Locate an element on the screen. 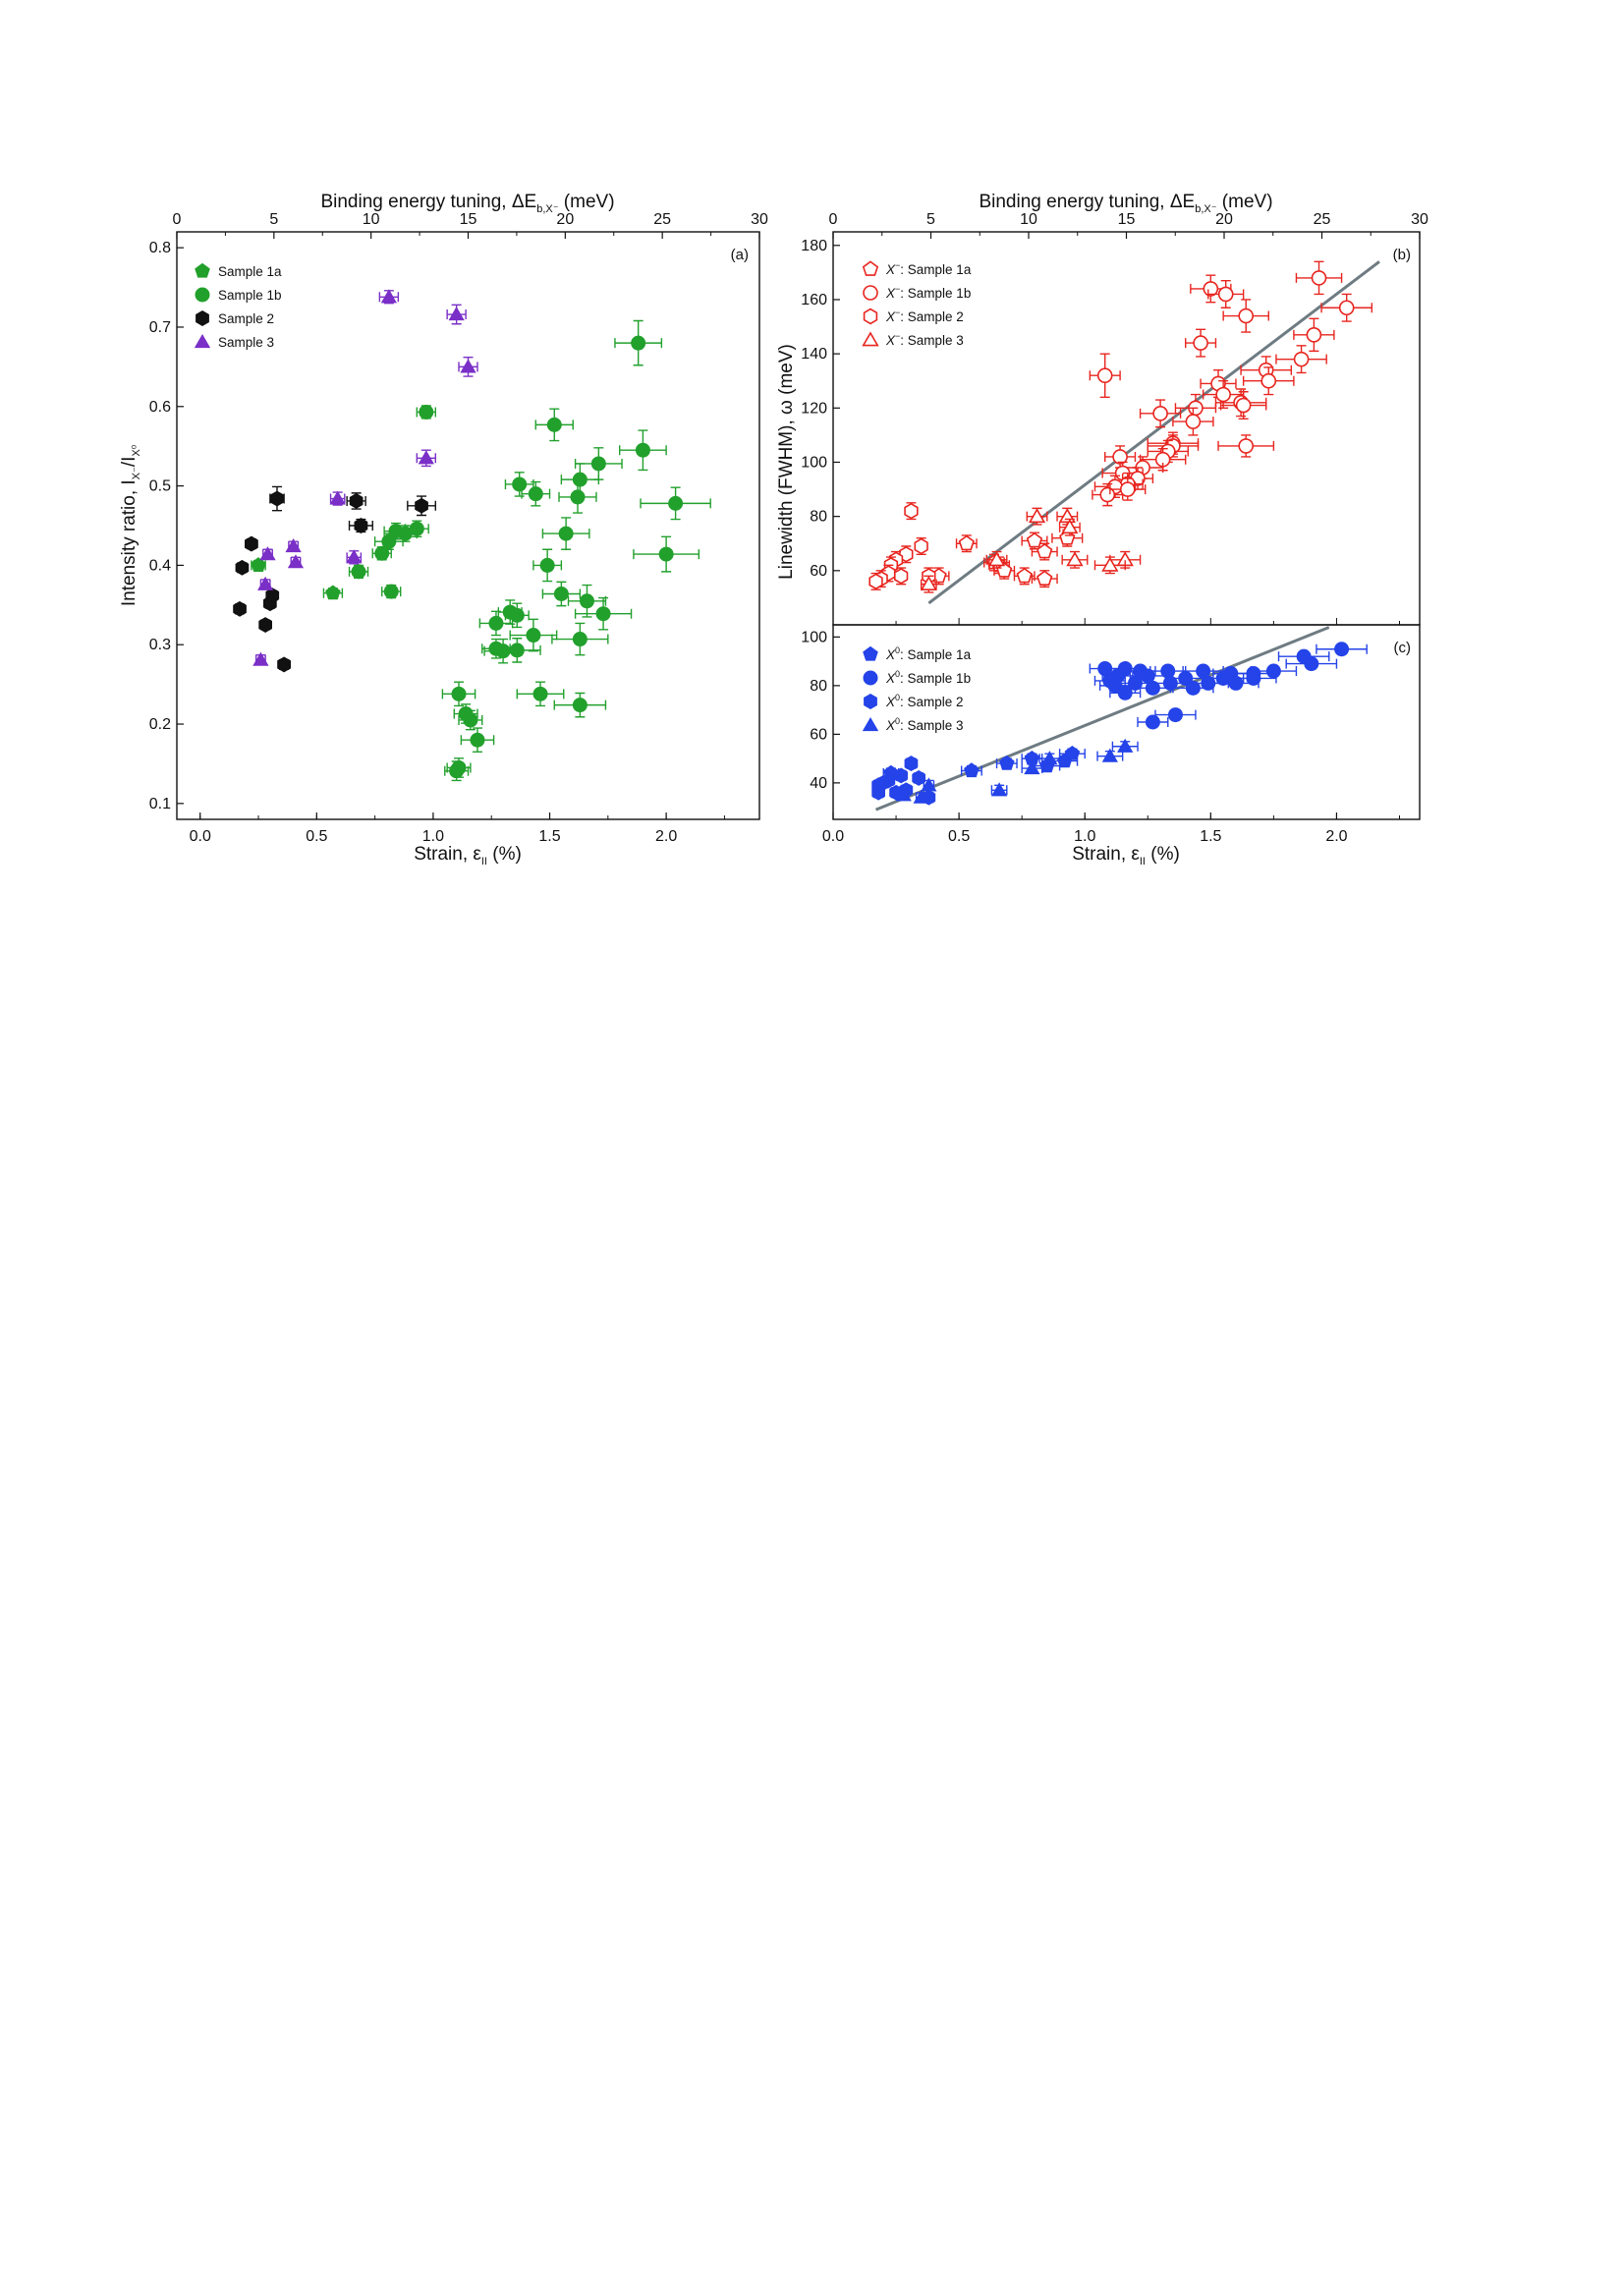  x-tick-label: 0.0 is located at coordinates (200, 837).